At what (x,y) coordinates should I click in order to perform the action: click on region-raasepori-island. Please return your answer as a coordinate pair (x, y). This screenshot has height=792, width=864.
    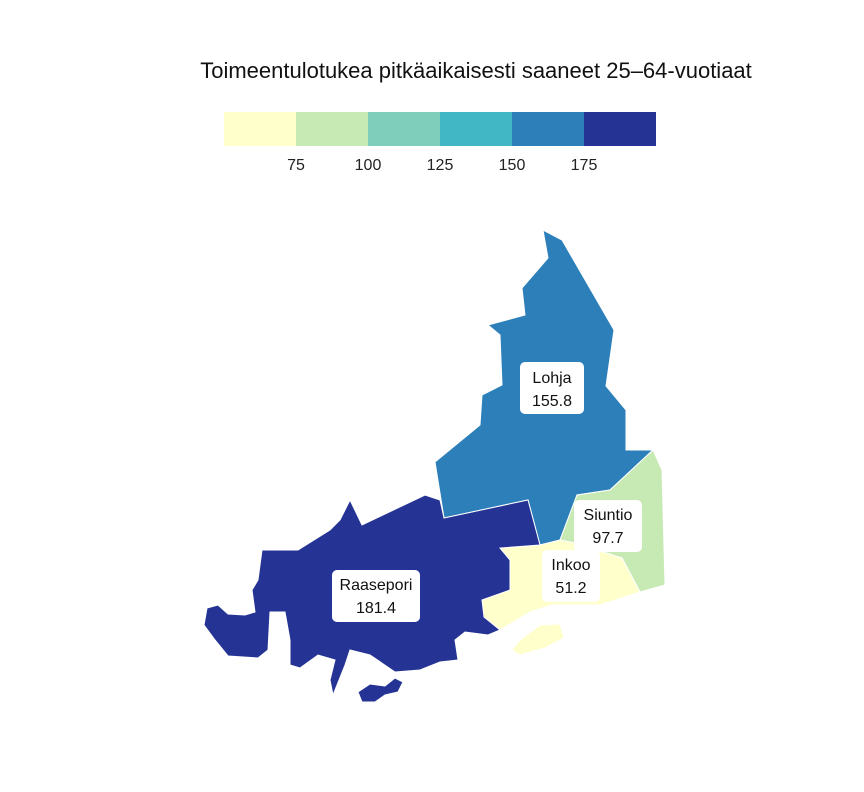
    Looking at the image, I should click on (380, 690).